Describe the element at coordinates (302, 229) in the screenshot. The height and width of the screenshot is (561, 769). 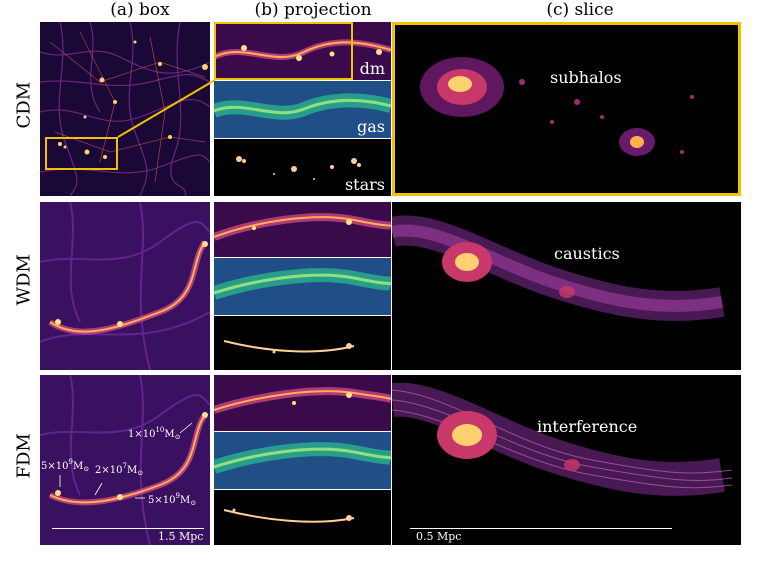
I see `wdm-projection-dm` at that location.